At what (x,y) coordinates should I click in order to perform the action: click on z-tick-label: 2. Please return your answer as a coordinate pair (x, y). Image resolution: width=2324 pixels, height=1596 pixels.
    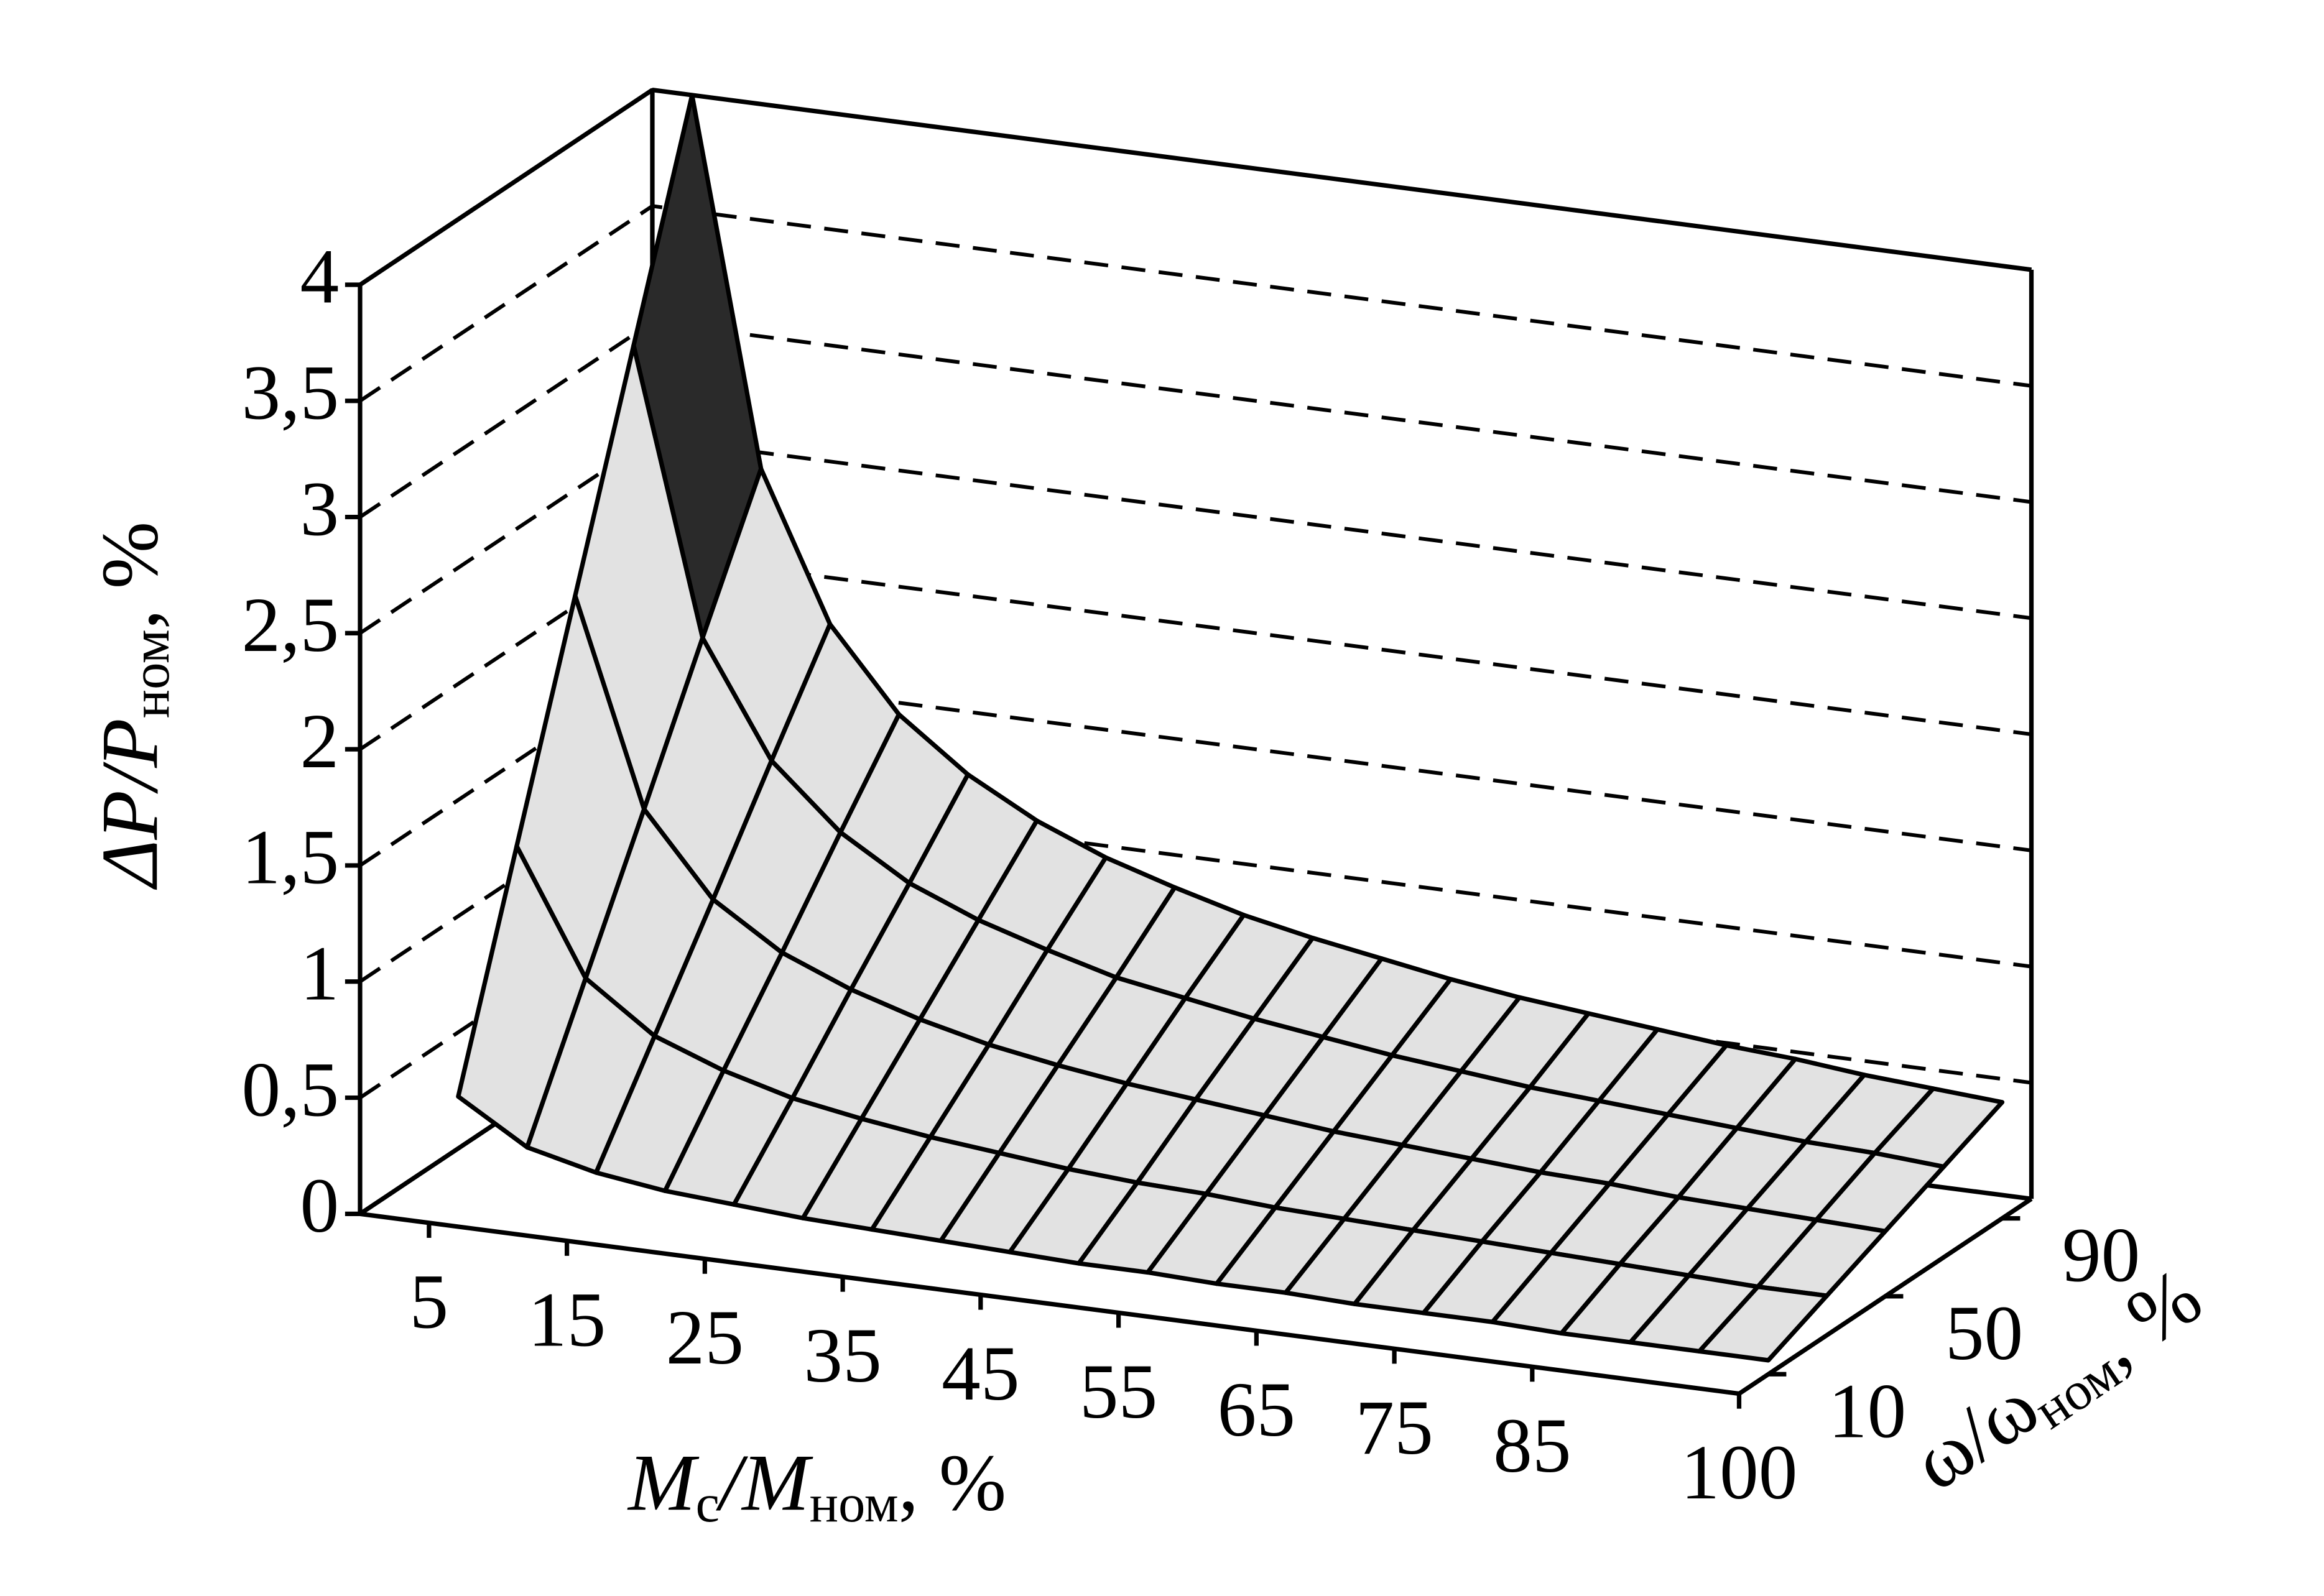
    Looking at the image, I should click on (320, 741).